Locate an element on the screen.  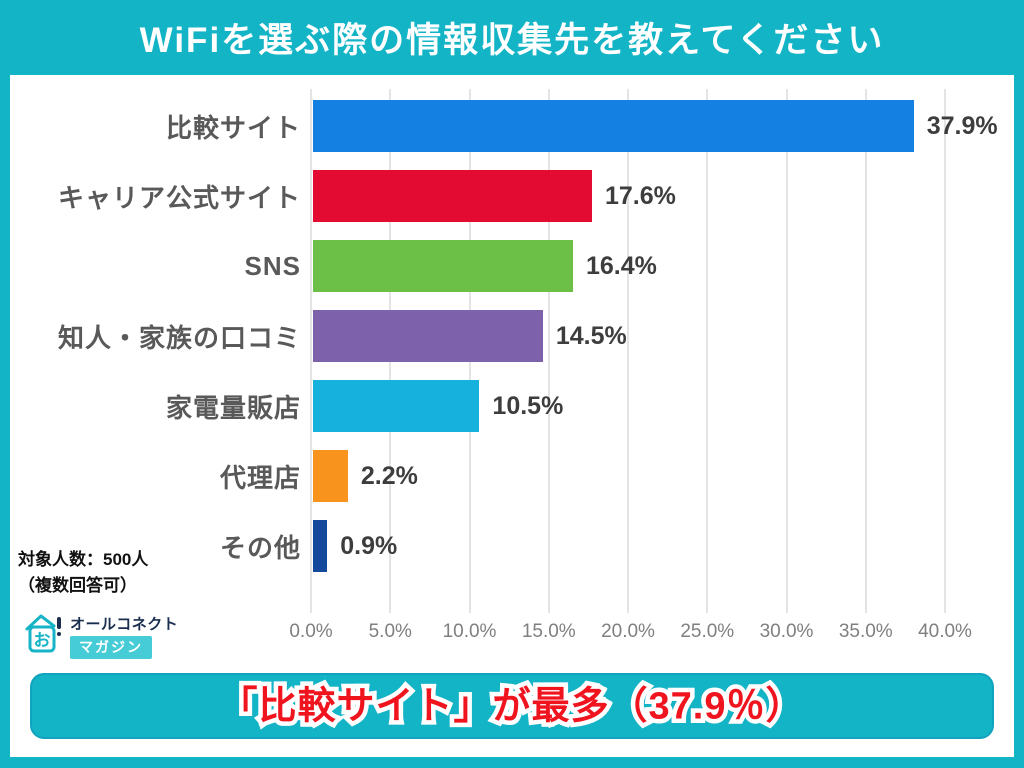
x-tick-label: 20.0% is located at coordinates (628, 631).